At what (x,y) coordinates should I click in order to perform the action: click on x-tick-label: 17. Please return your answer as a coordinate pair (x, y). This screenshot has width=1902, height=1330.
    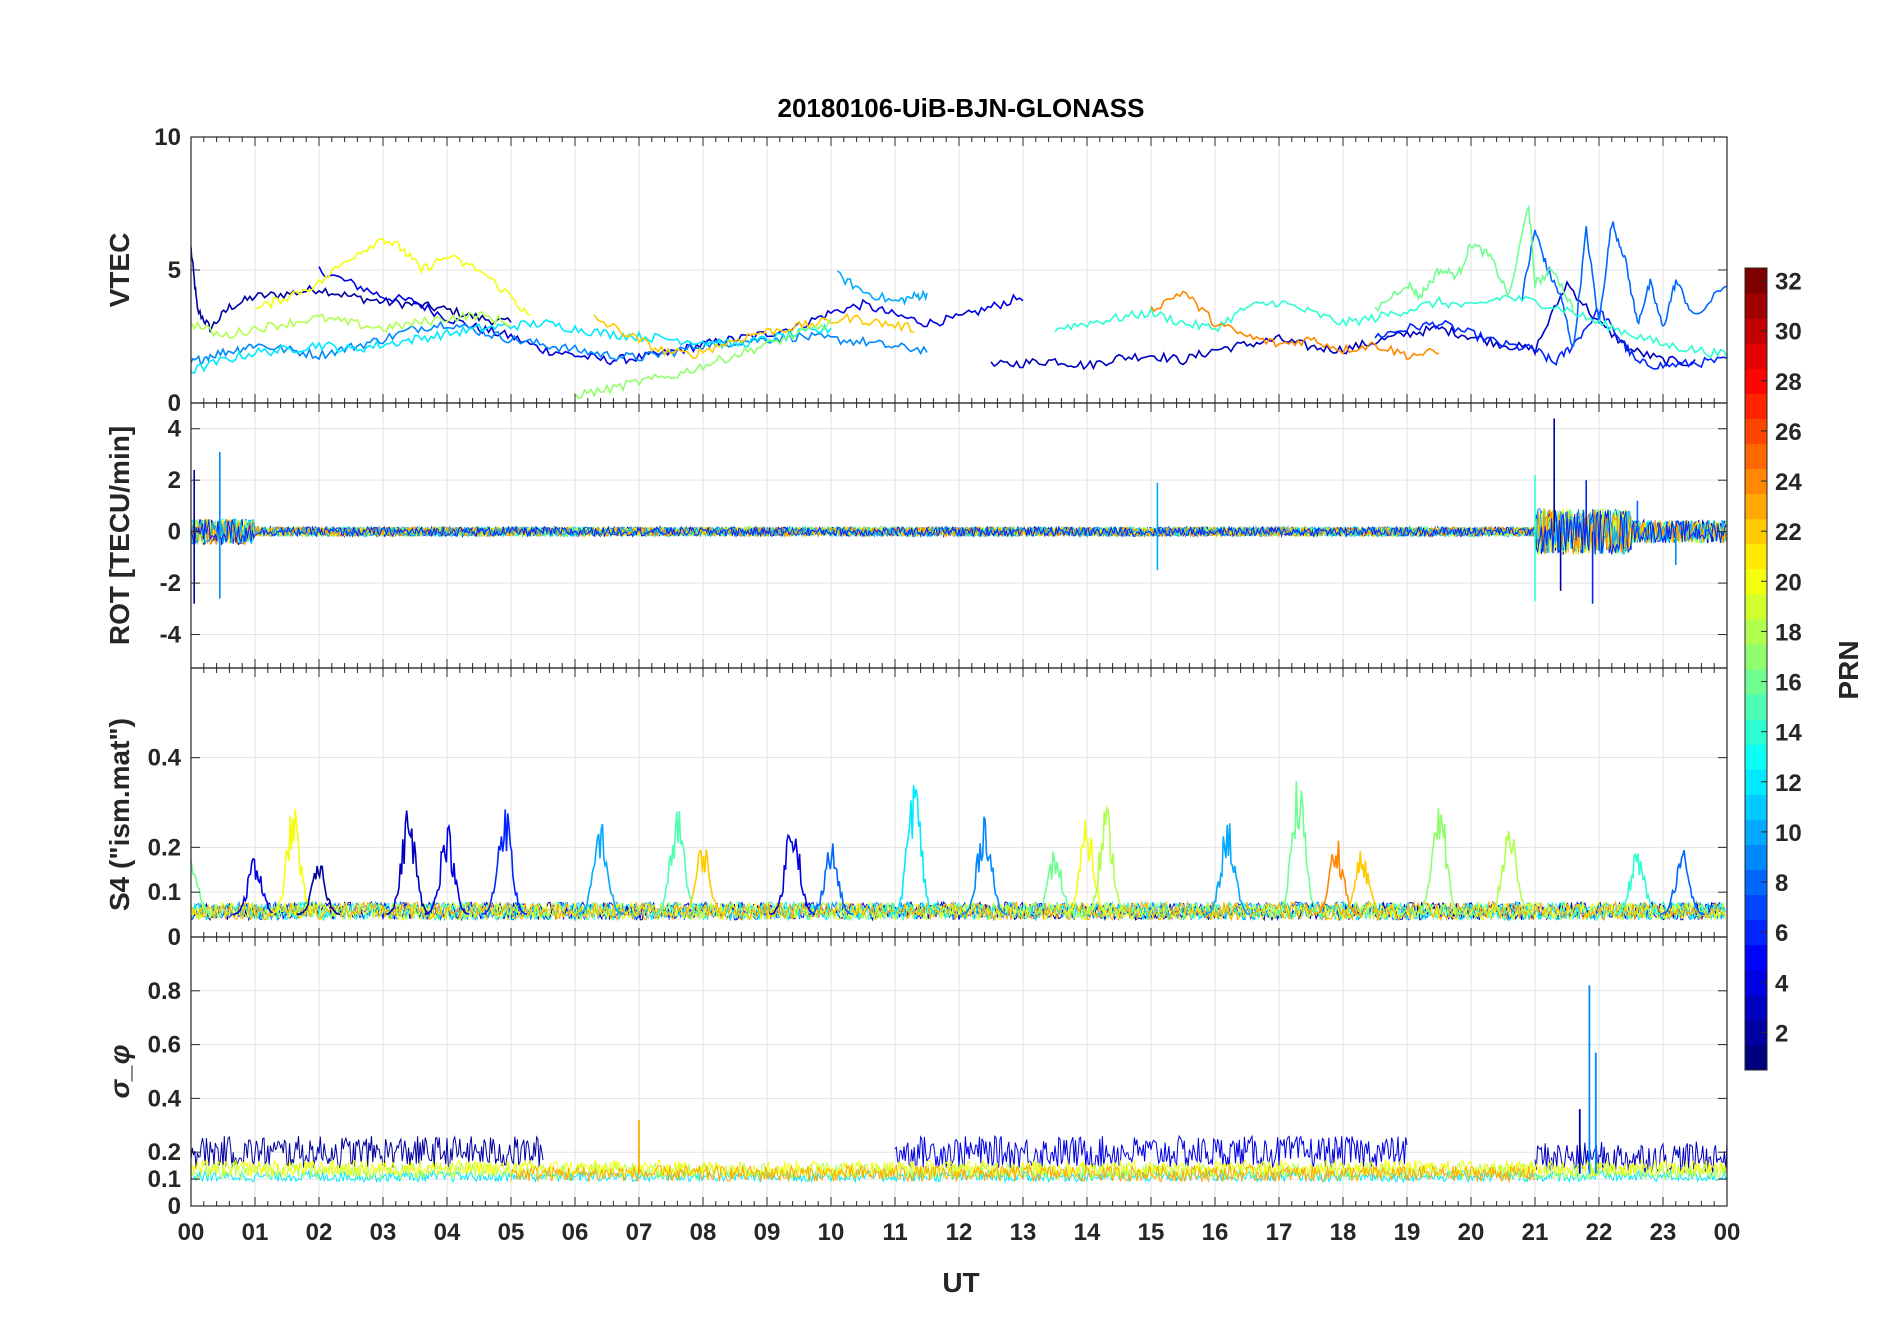
    Looking at the image, I should click on (1279, 1232).